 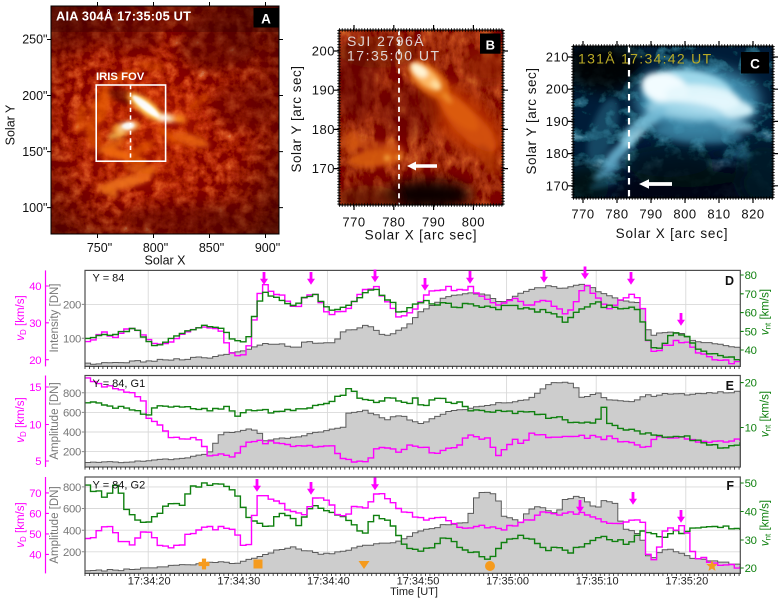 What do you see at coordinates (386, 41) in the screenshot?
I see `svg-text: SJI 2796Å` at bounding box center [386, 41].